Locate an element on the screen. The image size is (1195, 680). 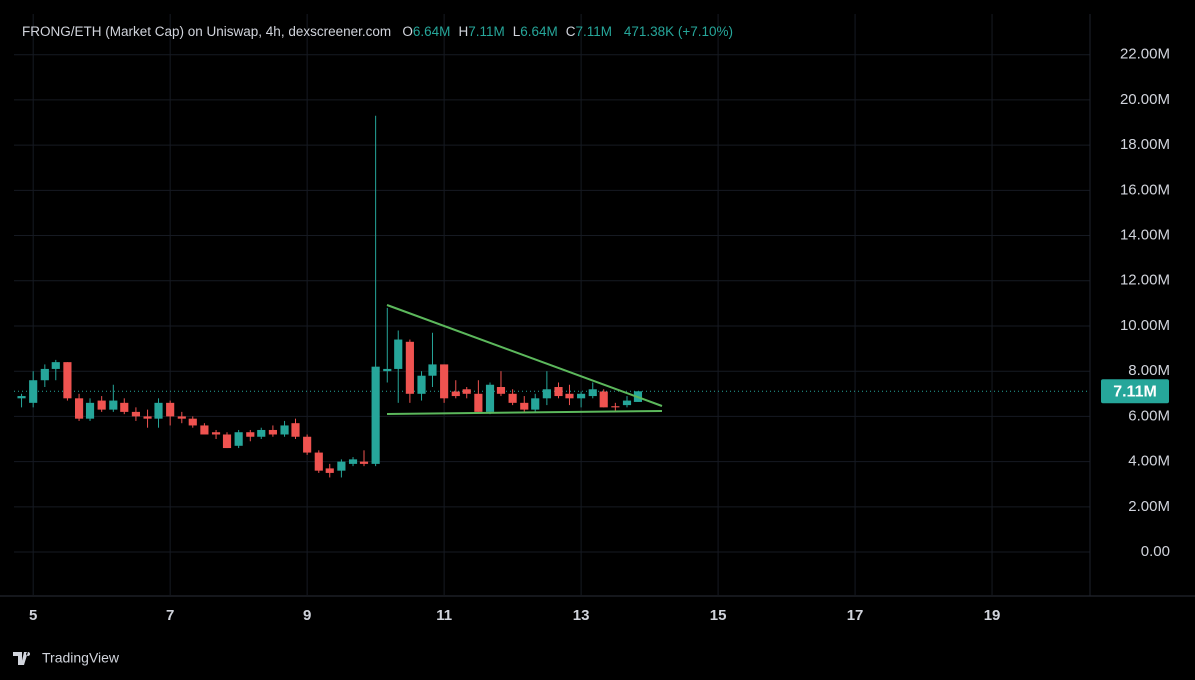
x-tick-label: 13 is located at coordinates (581, 615).